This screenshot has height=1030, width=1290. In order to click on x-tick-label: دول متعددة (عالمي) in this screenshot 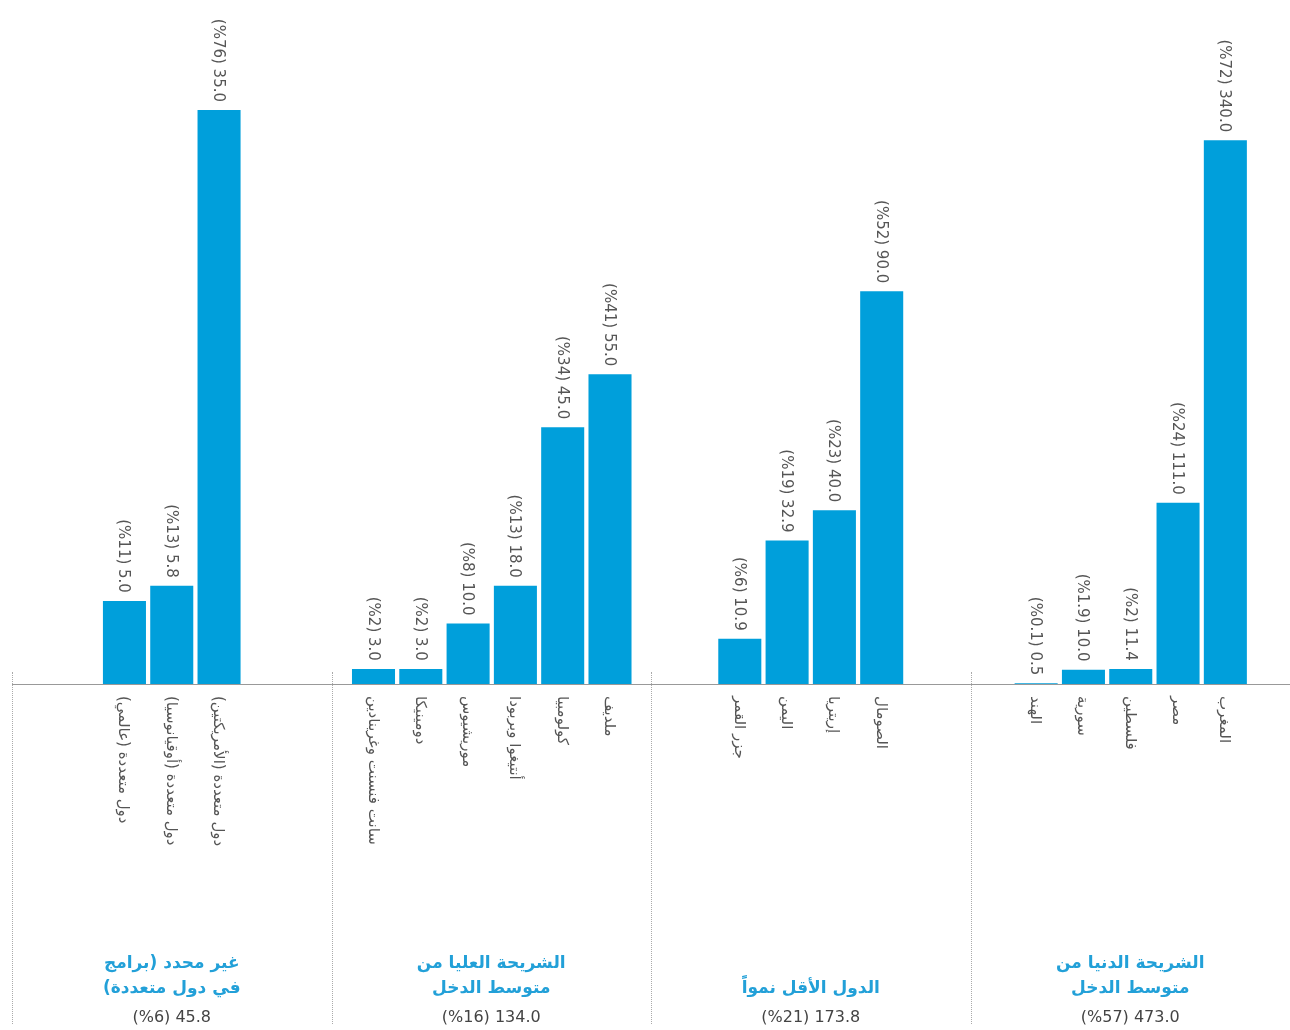, I will do `click(124, 760)`.